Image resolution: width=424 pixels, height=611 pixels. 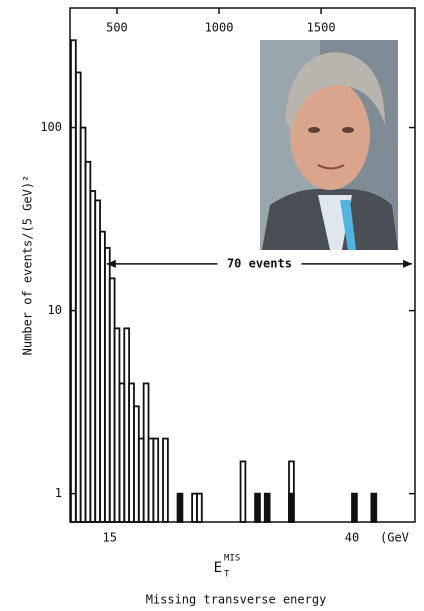 What do you see at coordinates (110, 538) in the screenshot?
I see `x-tick-label: 15` at bounding box center [110, 538].